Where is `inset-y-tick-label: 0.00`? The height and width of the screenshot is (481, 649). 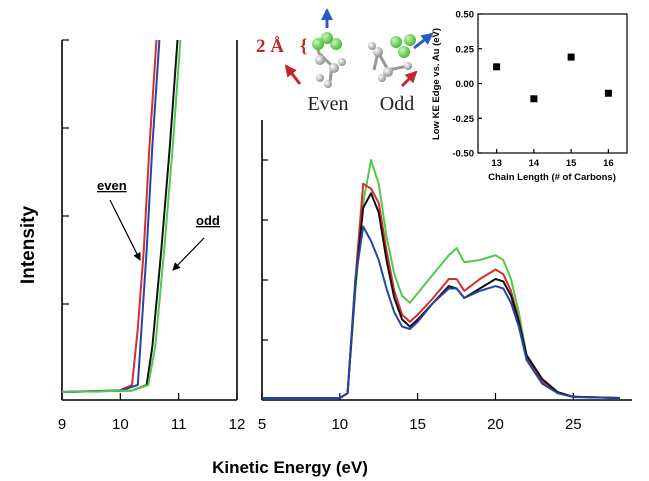 inset-y-tick-label: 0.00 is located at coordinates (465, 84).